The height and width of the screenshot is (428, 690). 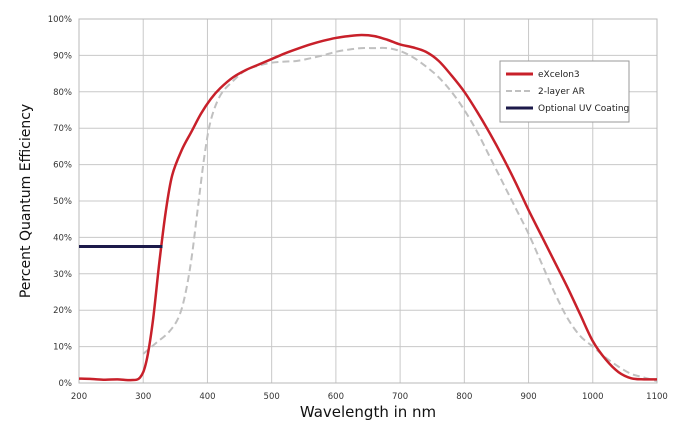 I want to click on y-axis-ticks: 0% 10% 20% 30% 40% 50% 60% 70% 80% 90% 100%, so click(x=60, y=202).